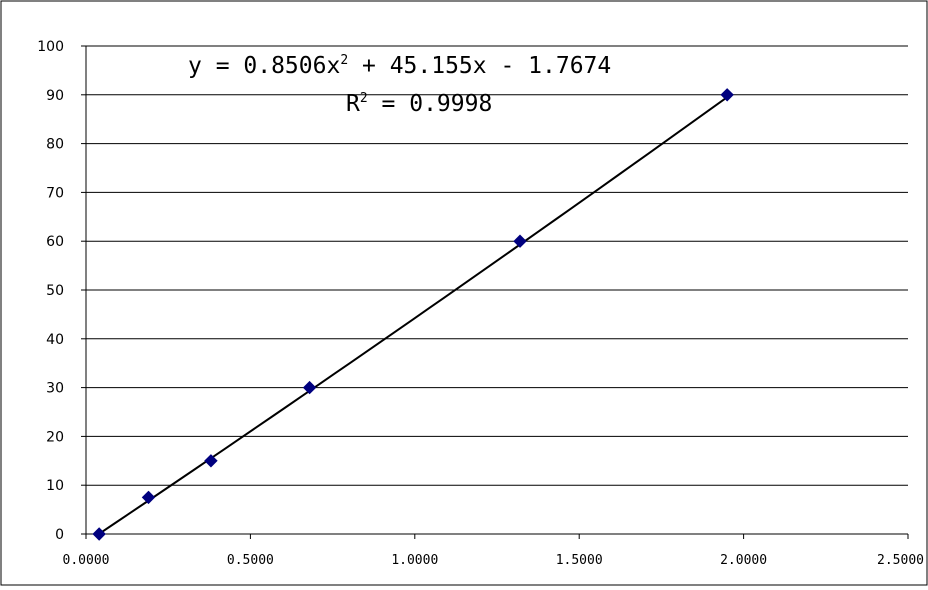  I want to click on equation-tail: + 45.155x - 1.7674, so click(479, 66).